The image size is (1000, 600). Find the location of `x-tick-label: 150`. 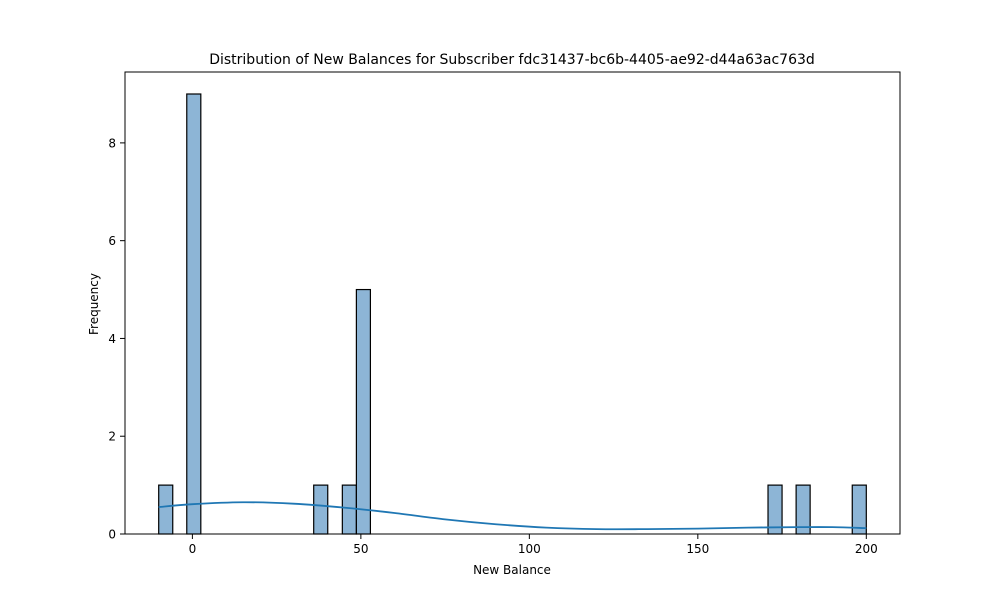

x-tick-label: 150 is located at coordinates (697, 549).